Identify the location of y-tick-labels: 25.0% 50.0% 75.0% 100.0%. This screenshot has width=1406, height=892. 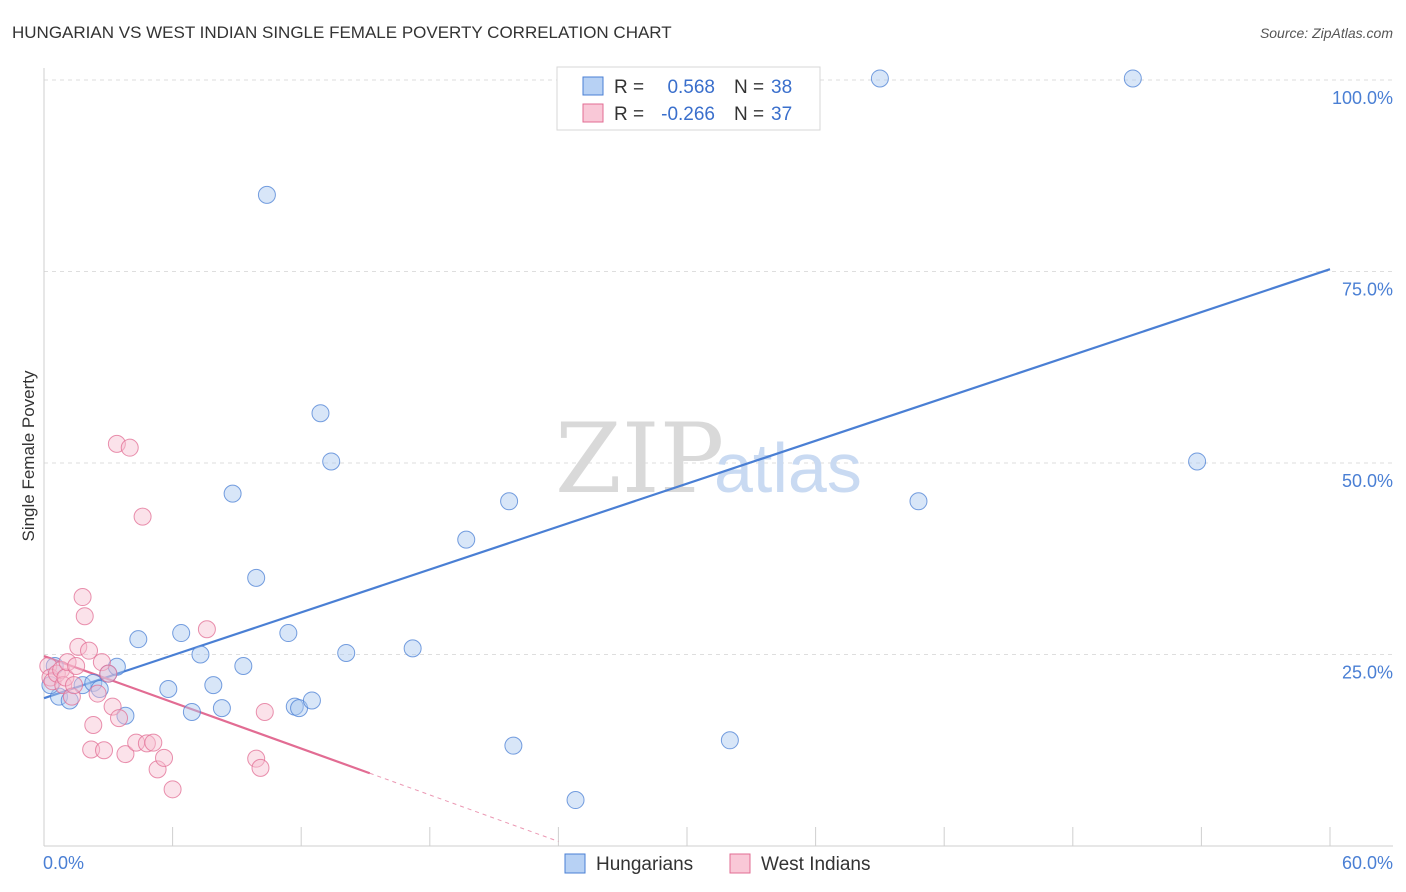
(1362, 385).